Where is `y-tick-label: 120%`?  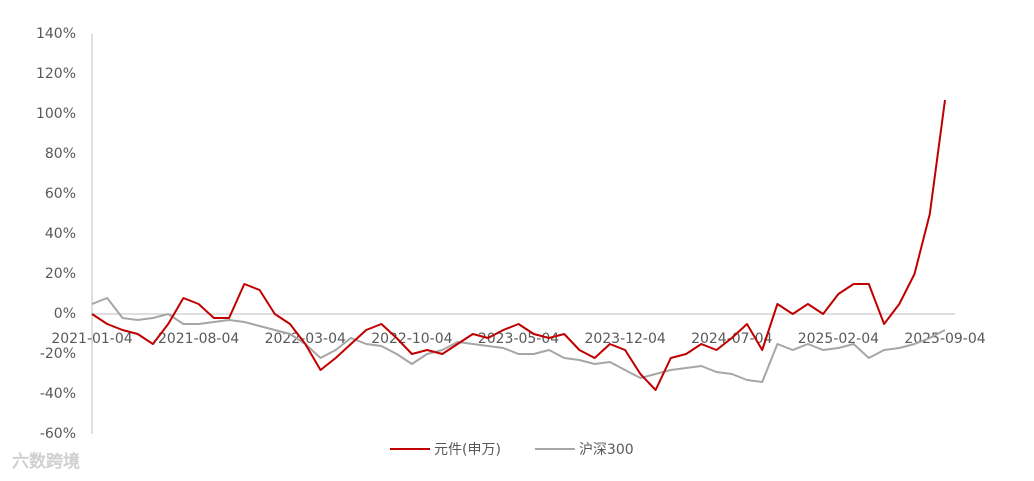
y-tick-label: 120% is located at coordinates (56, 74).